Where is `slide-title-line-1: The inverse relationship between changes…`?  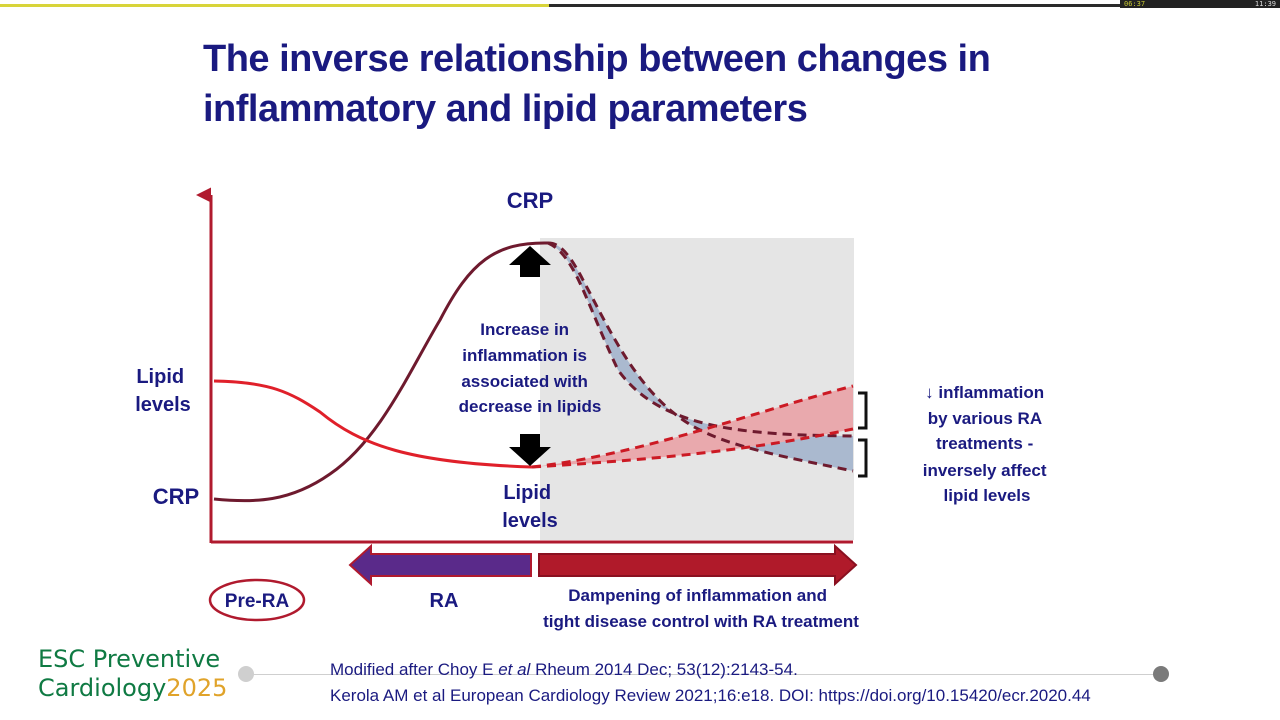
slide-title-line-1: The inverse relationship between changes… is located at coordinates (597, 59).